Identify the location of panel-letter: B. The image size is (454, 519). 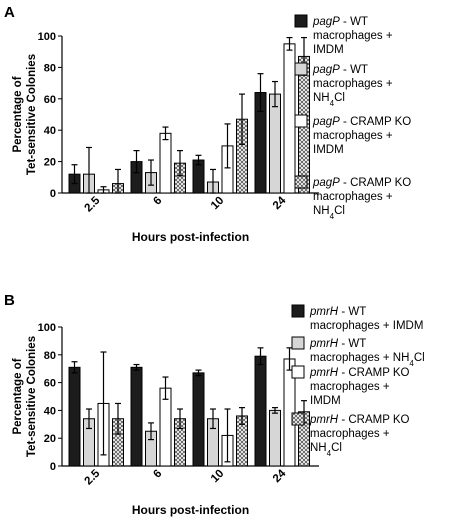
(9, 300).